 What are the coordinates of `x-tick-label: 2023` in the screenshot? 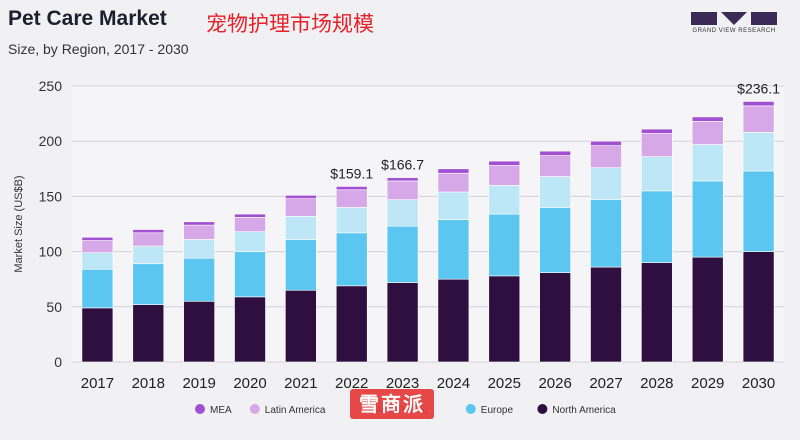 It's located at (402, 383).